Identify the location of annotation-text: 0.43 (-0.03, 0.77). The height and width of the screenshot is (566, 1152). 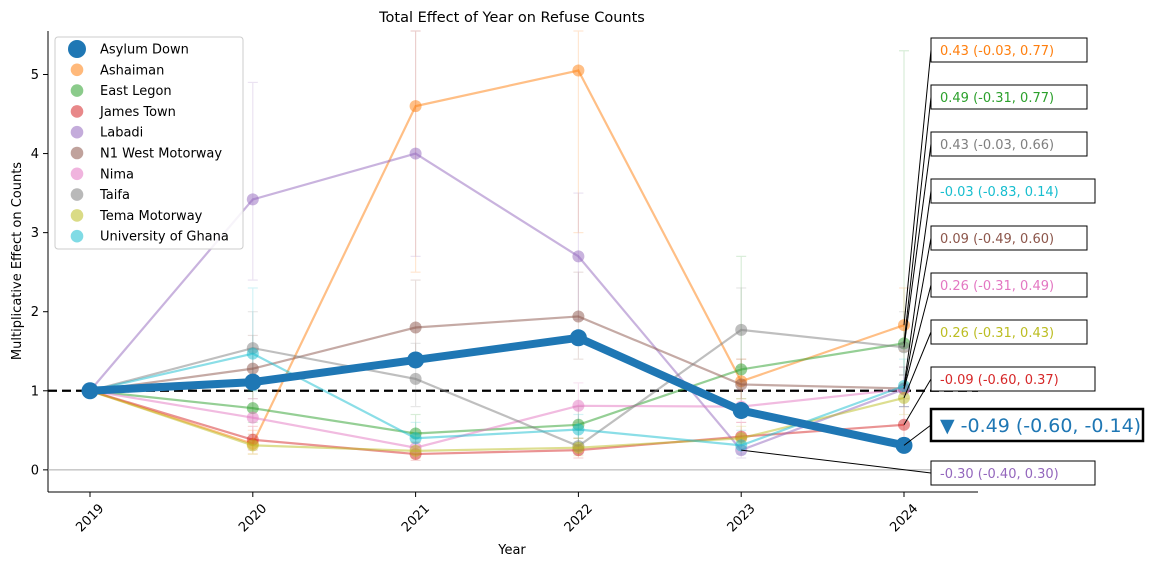
(997, 51).